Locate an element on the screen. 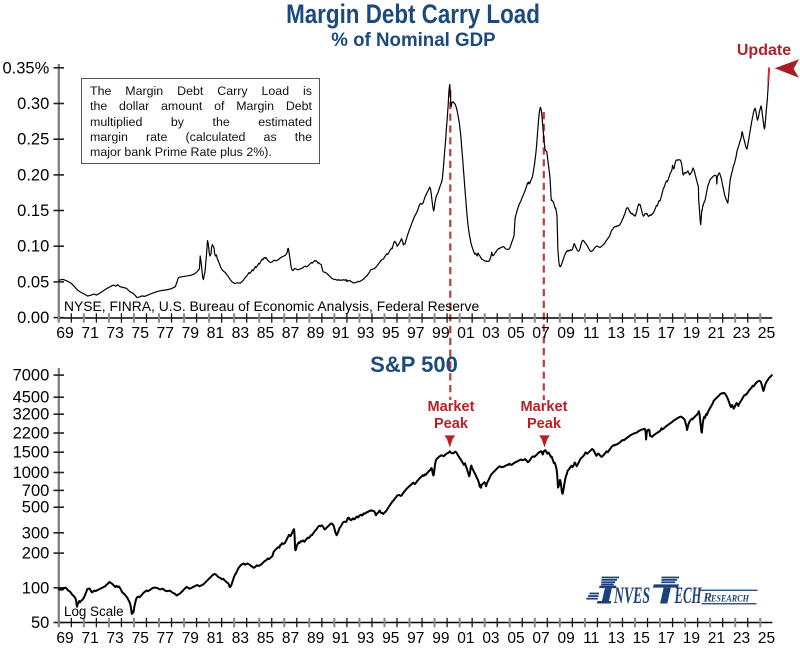 This screenshot has width=800, height=653. svg-text: 4500 is located at coordinates (31, 398).